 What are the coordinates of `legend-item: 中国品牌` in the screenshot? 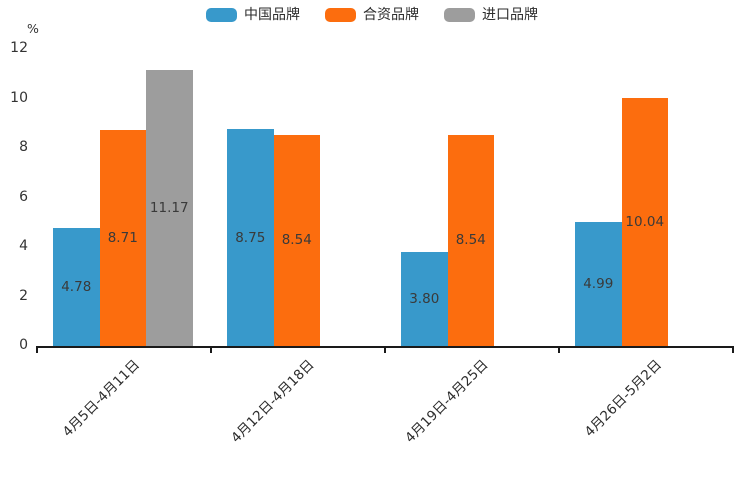 It's located at (253, 15).